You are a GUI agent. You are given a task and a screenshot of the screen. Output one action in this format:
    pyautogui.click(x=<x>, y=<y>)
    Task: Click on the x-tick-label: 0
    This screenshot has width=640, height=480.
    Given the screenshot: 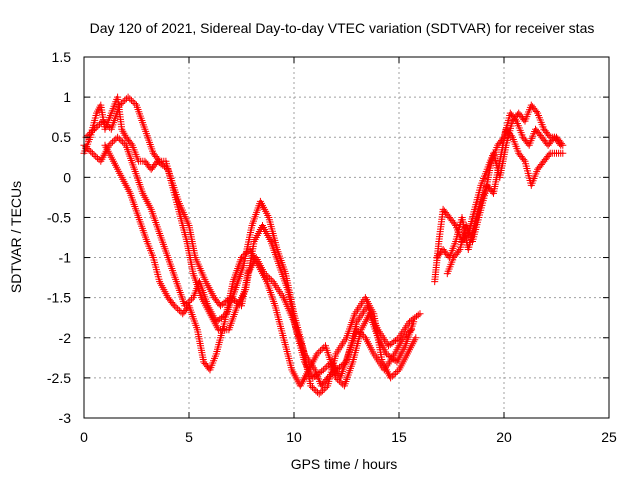 What is the action you would take?
    pyautogui.click(x=84, y=437)
    